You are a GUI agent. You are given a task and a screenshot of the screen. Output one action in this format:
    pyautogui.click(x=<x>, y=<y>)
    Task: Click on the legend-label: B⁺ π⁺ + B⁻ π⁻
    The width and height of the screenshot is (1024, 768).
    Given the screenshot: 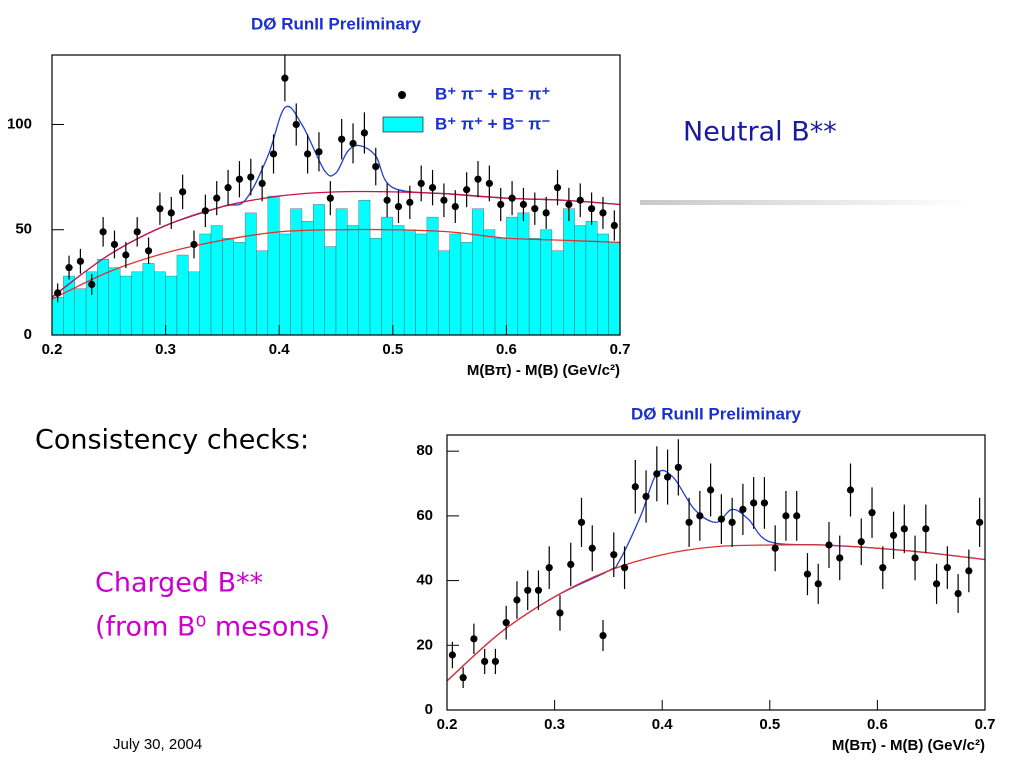 What is the action you would take?
    pyautogui.click(x=492, y=123)
    